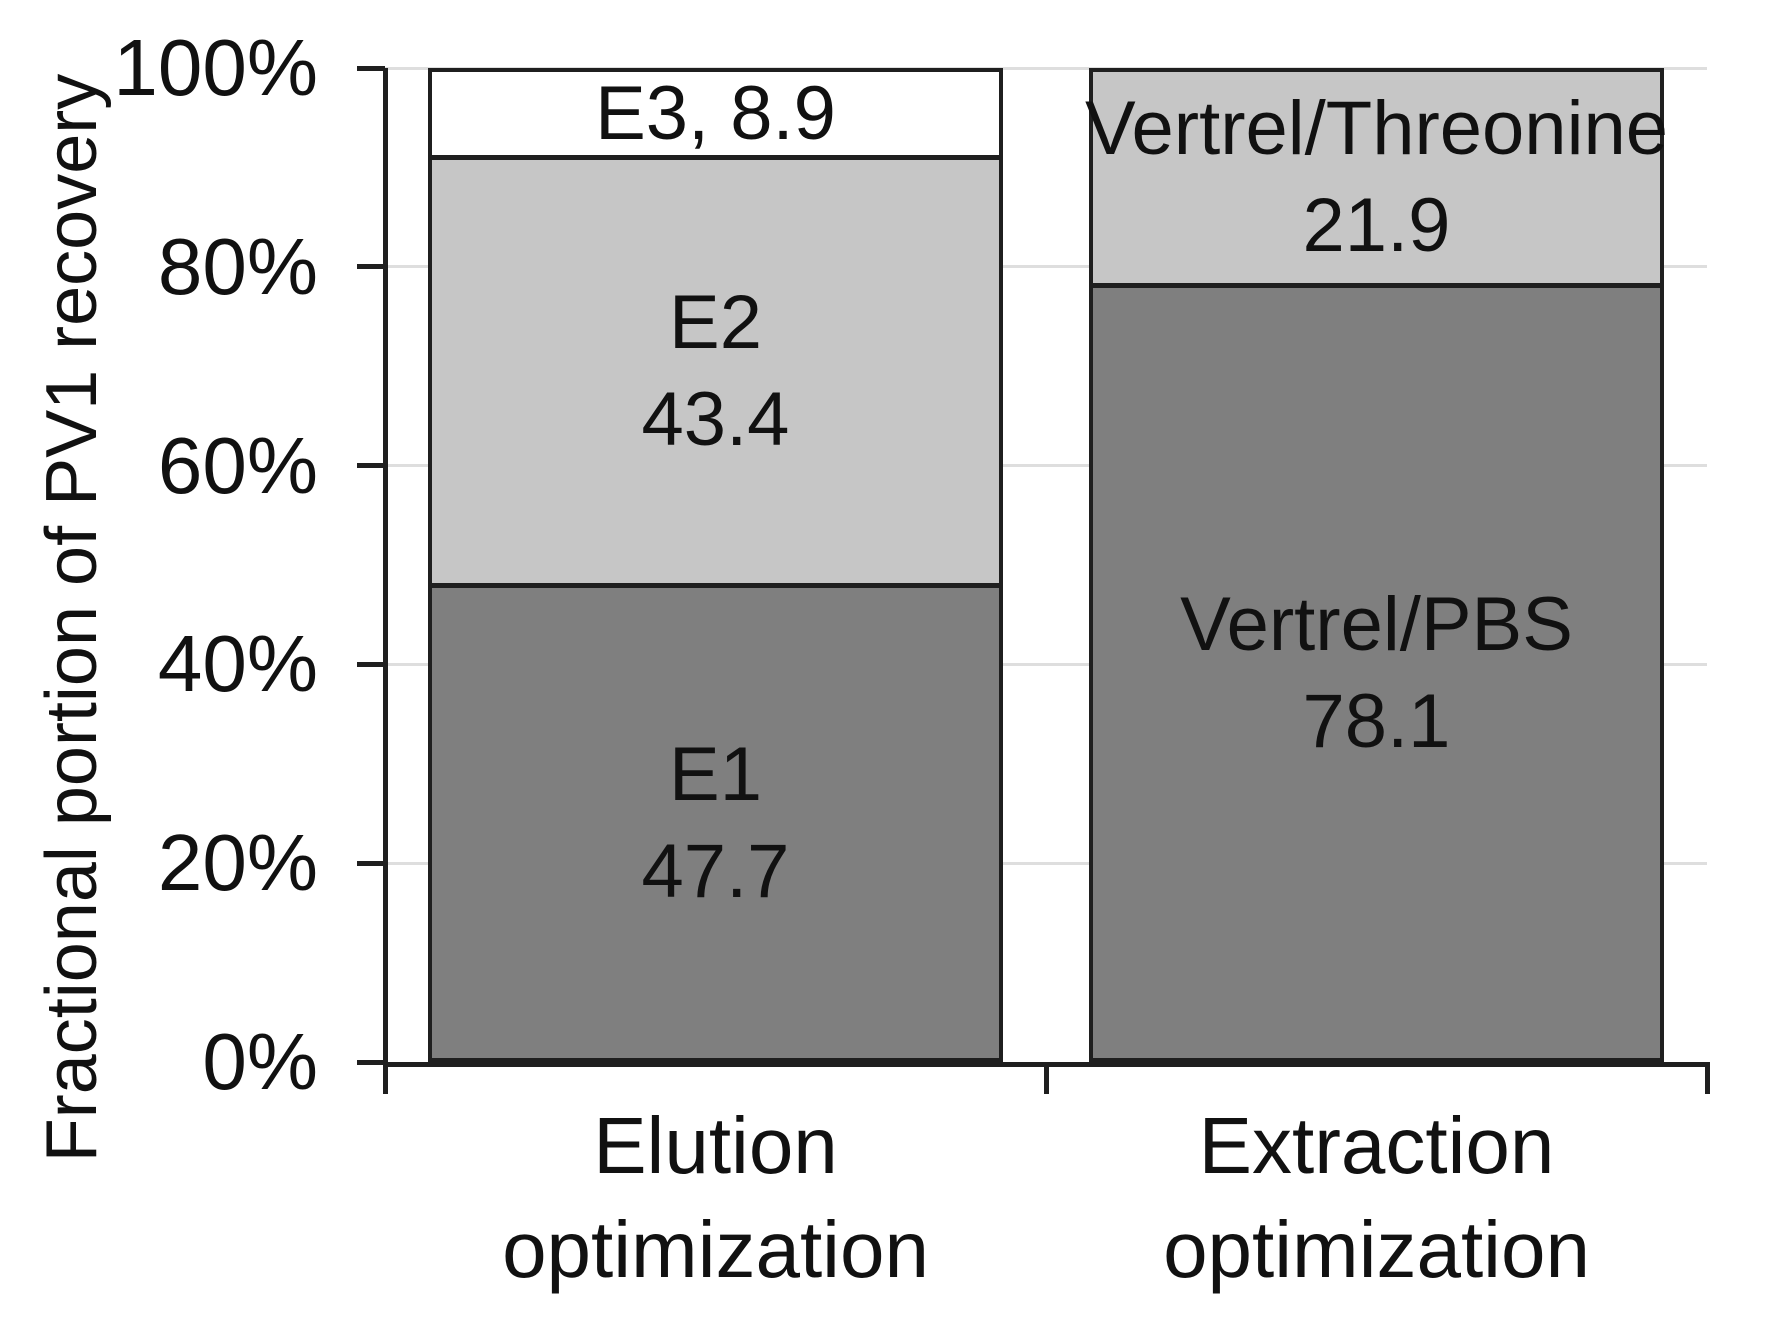  I want to click on bar-segment-label: Vertrel/PBS 78.1, so click(1376, 672).